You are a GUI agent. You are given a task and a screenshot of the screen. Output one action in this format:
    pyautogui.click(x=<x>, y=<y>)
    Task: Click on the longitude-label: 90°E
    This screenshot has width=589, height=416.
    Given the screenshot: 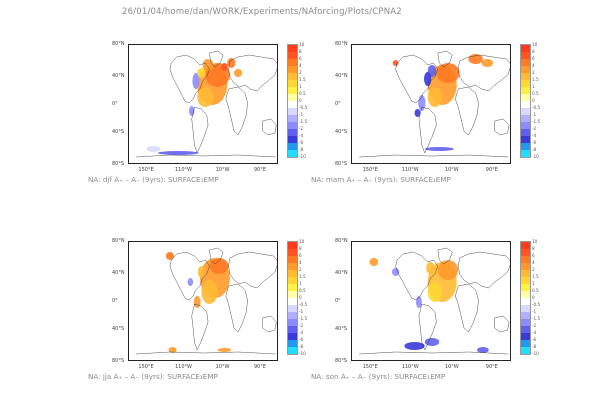 What is the action you would take?
    pyautogui.click(x=491, y=170)
    